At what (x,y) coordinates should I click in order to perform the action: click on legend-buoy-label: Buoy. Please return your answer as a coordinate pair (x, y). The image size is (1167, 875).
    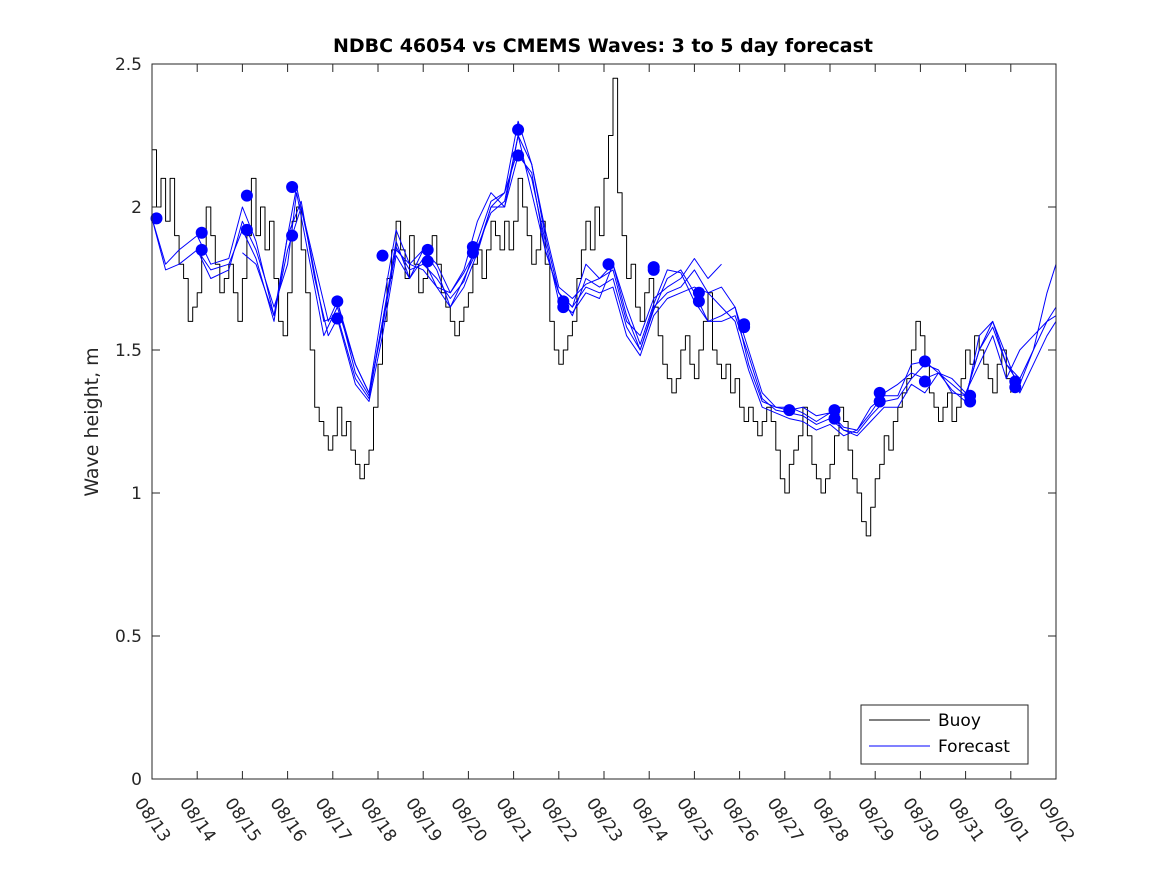
    Looking at the image, I should click on (959, 721).